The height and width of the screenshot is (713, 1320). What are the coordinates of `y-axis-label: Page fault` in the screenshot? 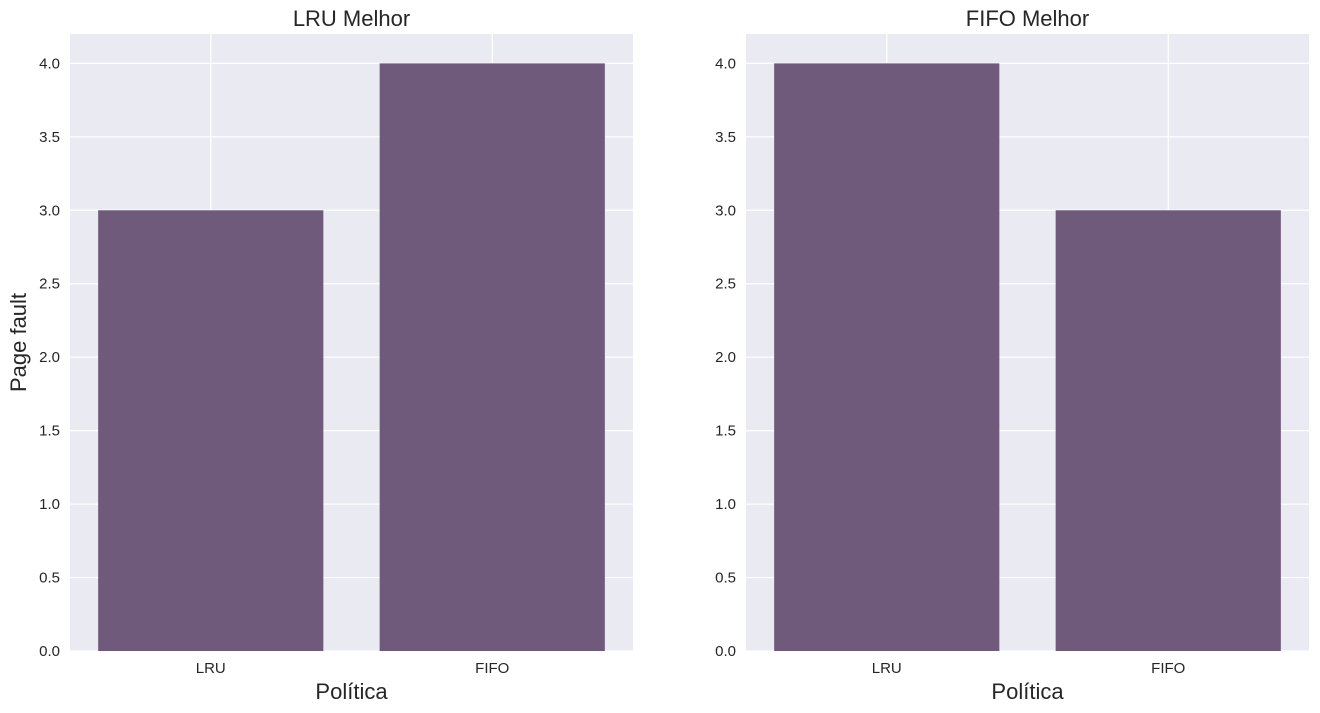 It's located at (18, 342).